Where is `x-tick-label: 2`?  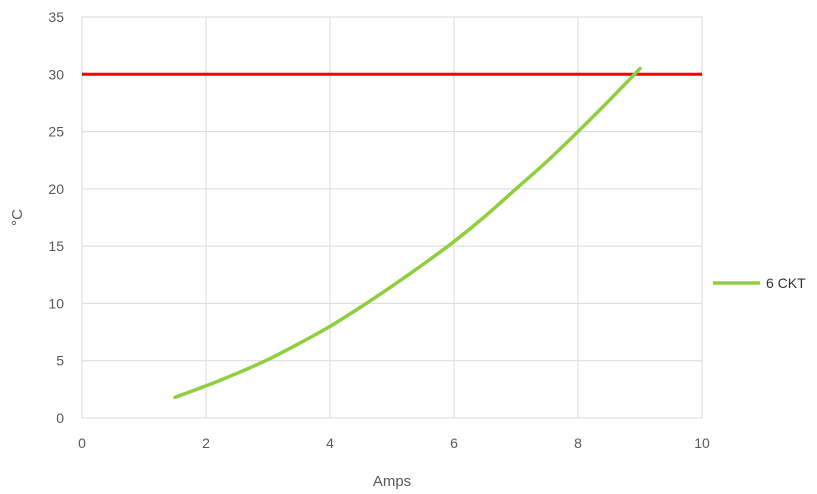
x-tick-label: 2 is located at coordinates (206, 443).